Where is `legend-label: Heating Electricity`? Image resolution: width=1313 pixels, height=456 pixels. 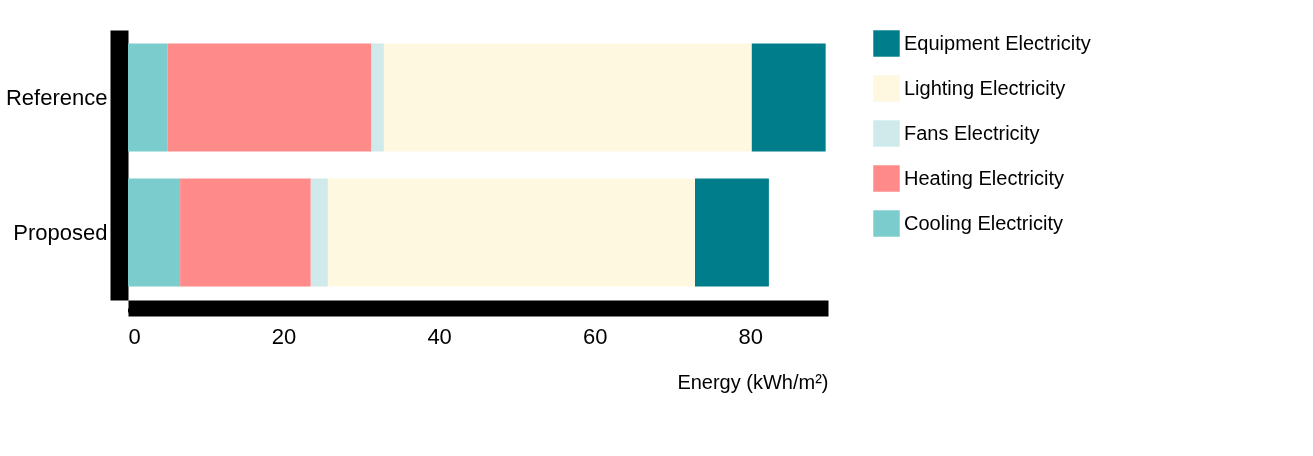 legend-label: Heating Electricity is located at coordinates (984, 177).